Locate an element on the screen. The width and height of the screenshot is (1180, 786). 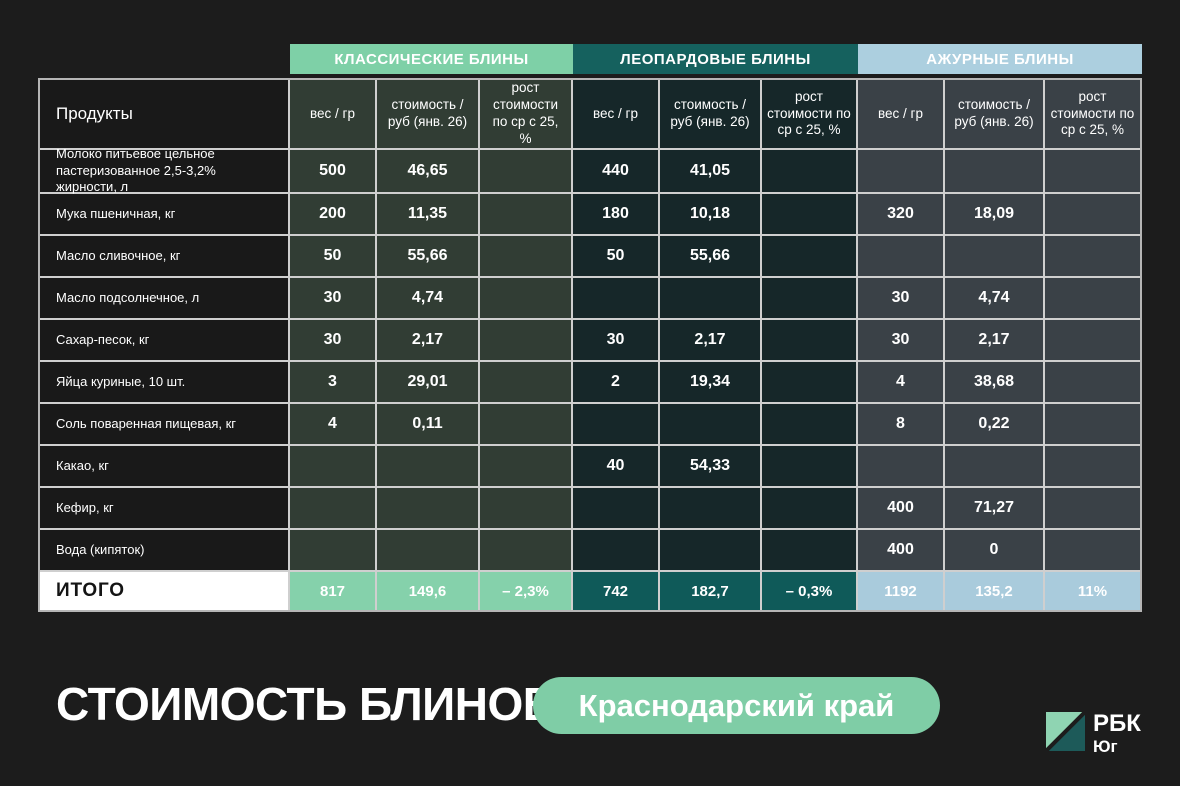
value-cell-r4-c3 is located at coordinates (525, 298).